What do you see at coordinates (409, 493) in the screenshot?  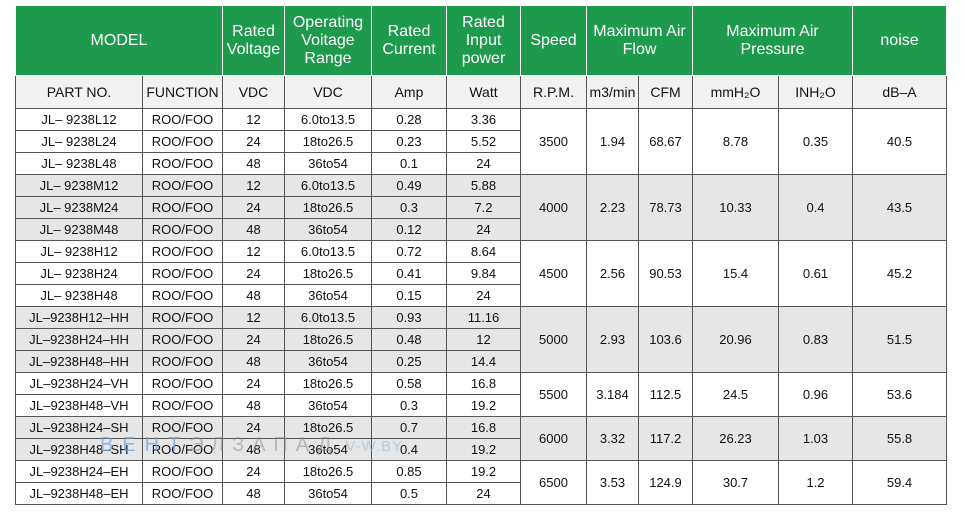 I see `rated-current-cell: 0.5` at bounding box center [409, 493].